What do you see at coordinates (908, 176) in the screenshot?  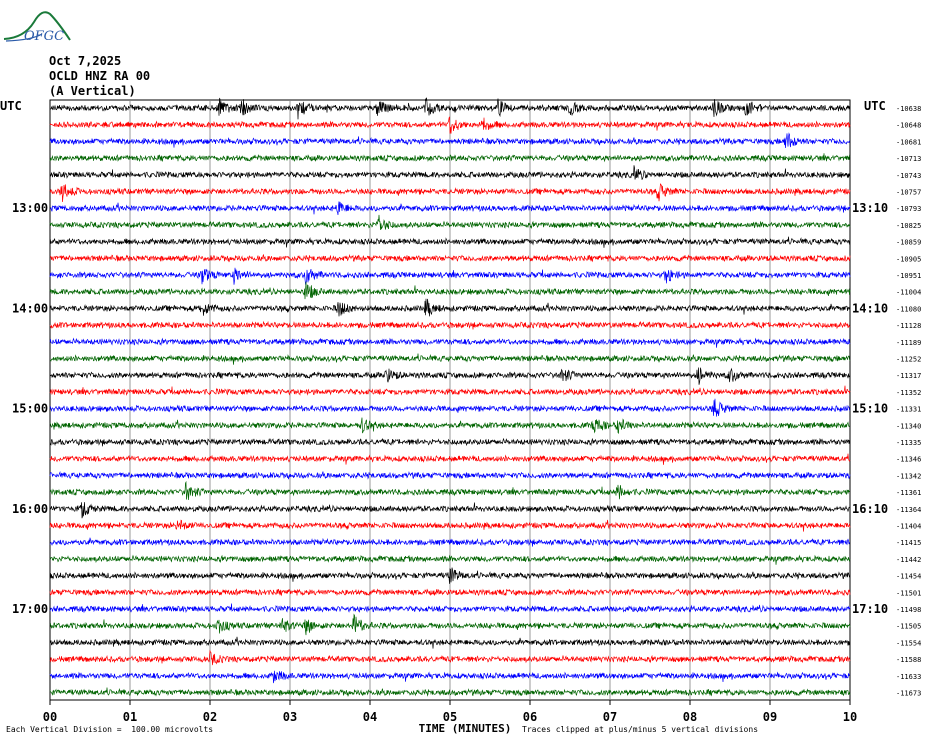 I see `trace-offset-label: -10743` at bounding box center [908, 176].